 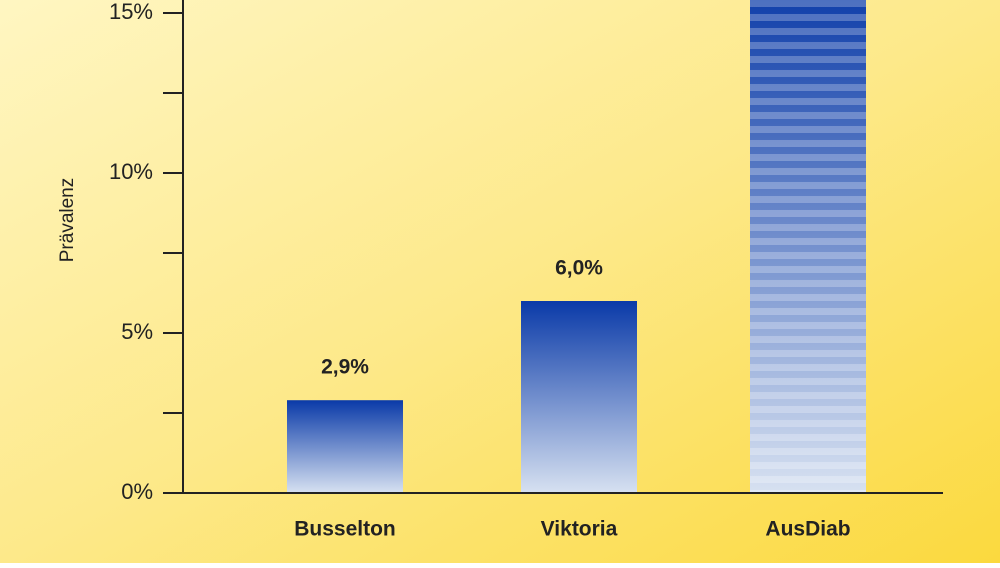 What do you see at coordinates (137, 491) in the screenshot?
I see `y-tick-label: 0%` at bounding box center [137, 491].